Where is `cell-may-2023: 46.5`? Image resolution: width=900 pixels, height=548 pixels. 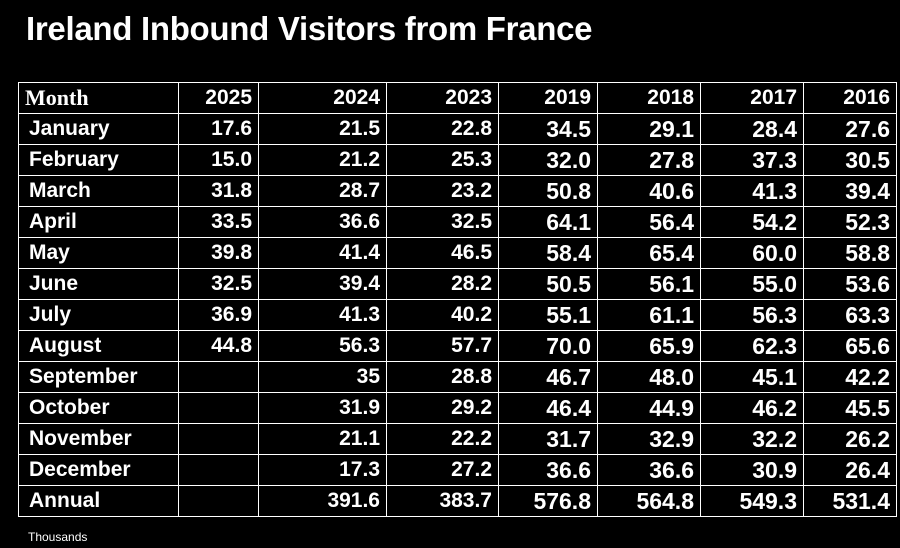
cell-may-2023: 46.5 is located at coordinates (442, 253).